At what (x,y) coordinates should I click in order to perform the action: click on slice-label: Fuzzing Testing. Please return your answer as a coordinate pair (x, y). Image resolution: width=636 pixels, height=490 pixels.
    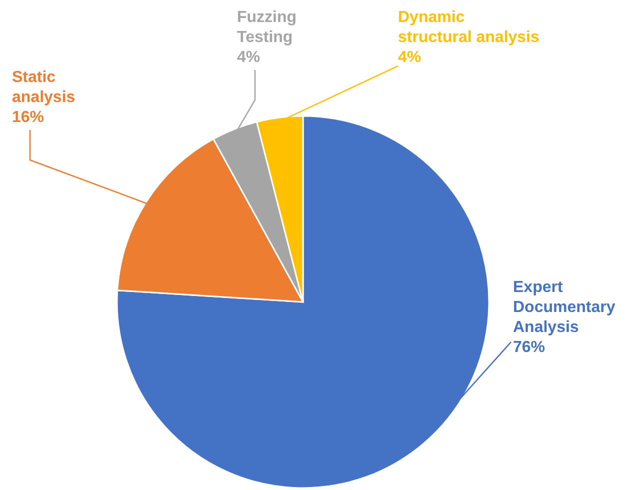
    Looking at the image, I should click on (267, 27).